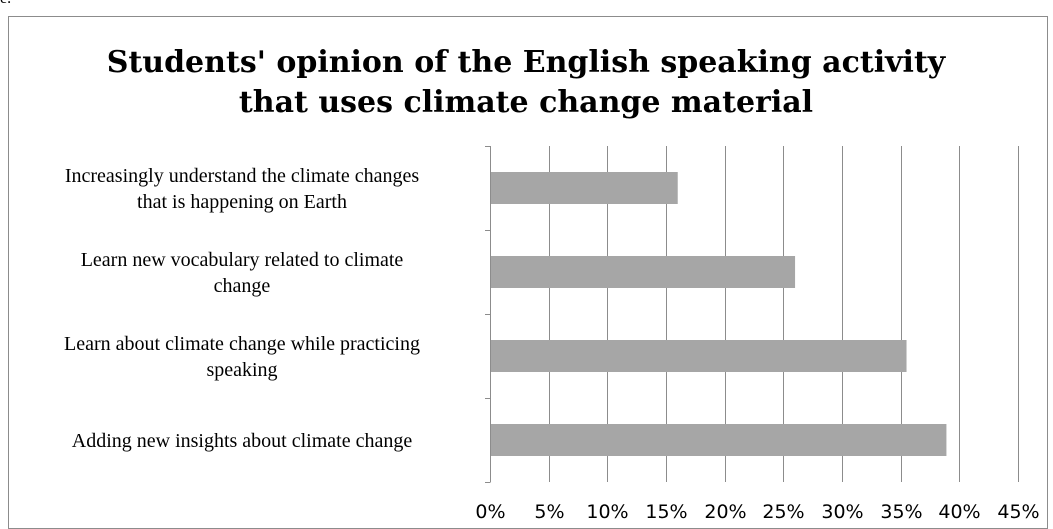 This screenshot has width=1053, height=529. I want to click on x-tick-label: 45%, so click(1018, 512).